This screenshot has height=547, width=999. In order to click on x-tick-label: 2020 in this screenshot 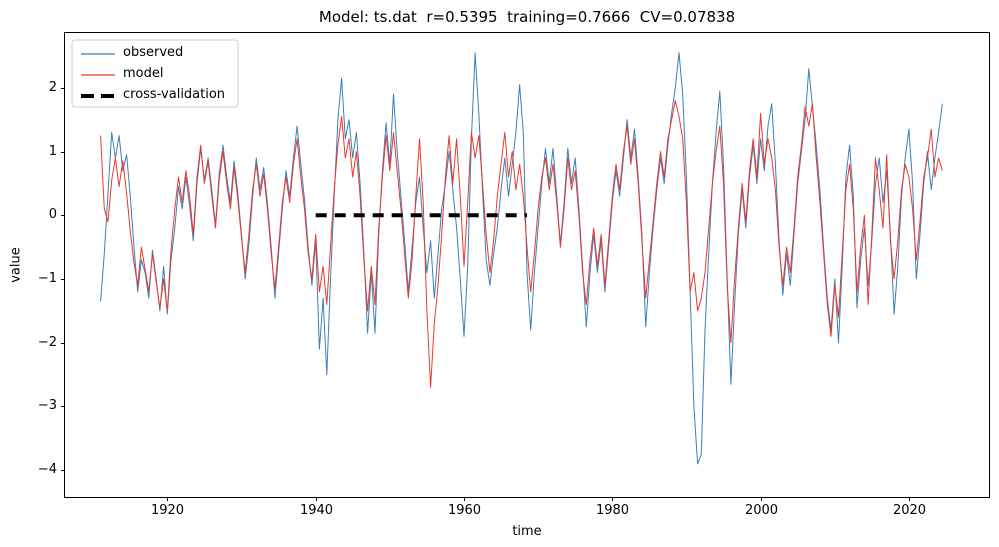, I will do `click(909, 510)`.